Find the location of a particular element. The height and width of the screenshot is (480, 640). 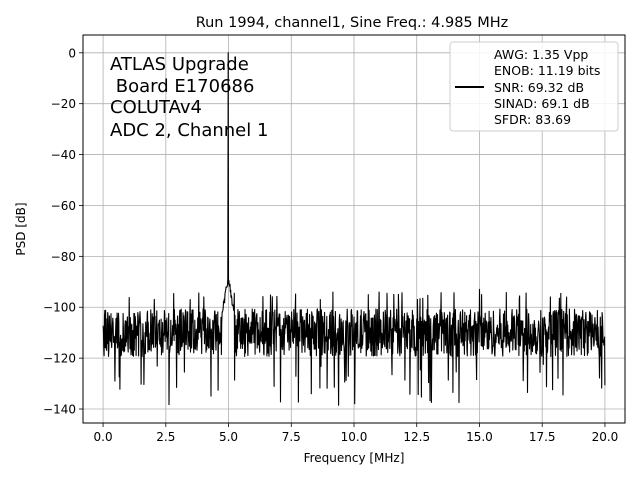

x-axis-label: Frequency [MHz] is located at coordinates (354, 458).